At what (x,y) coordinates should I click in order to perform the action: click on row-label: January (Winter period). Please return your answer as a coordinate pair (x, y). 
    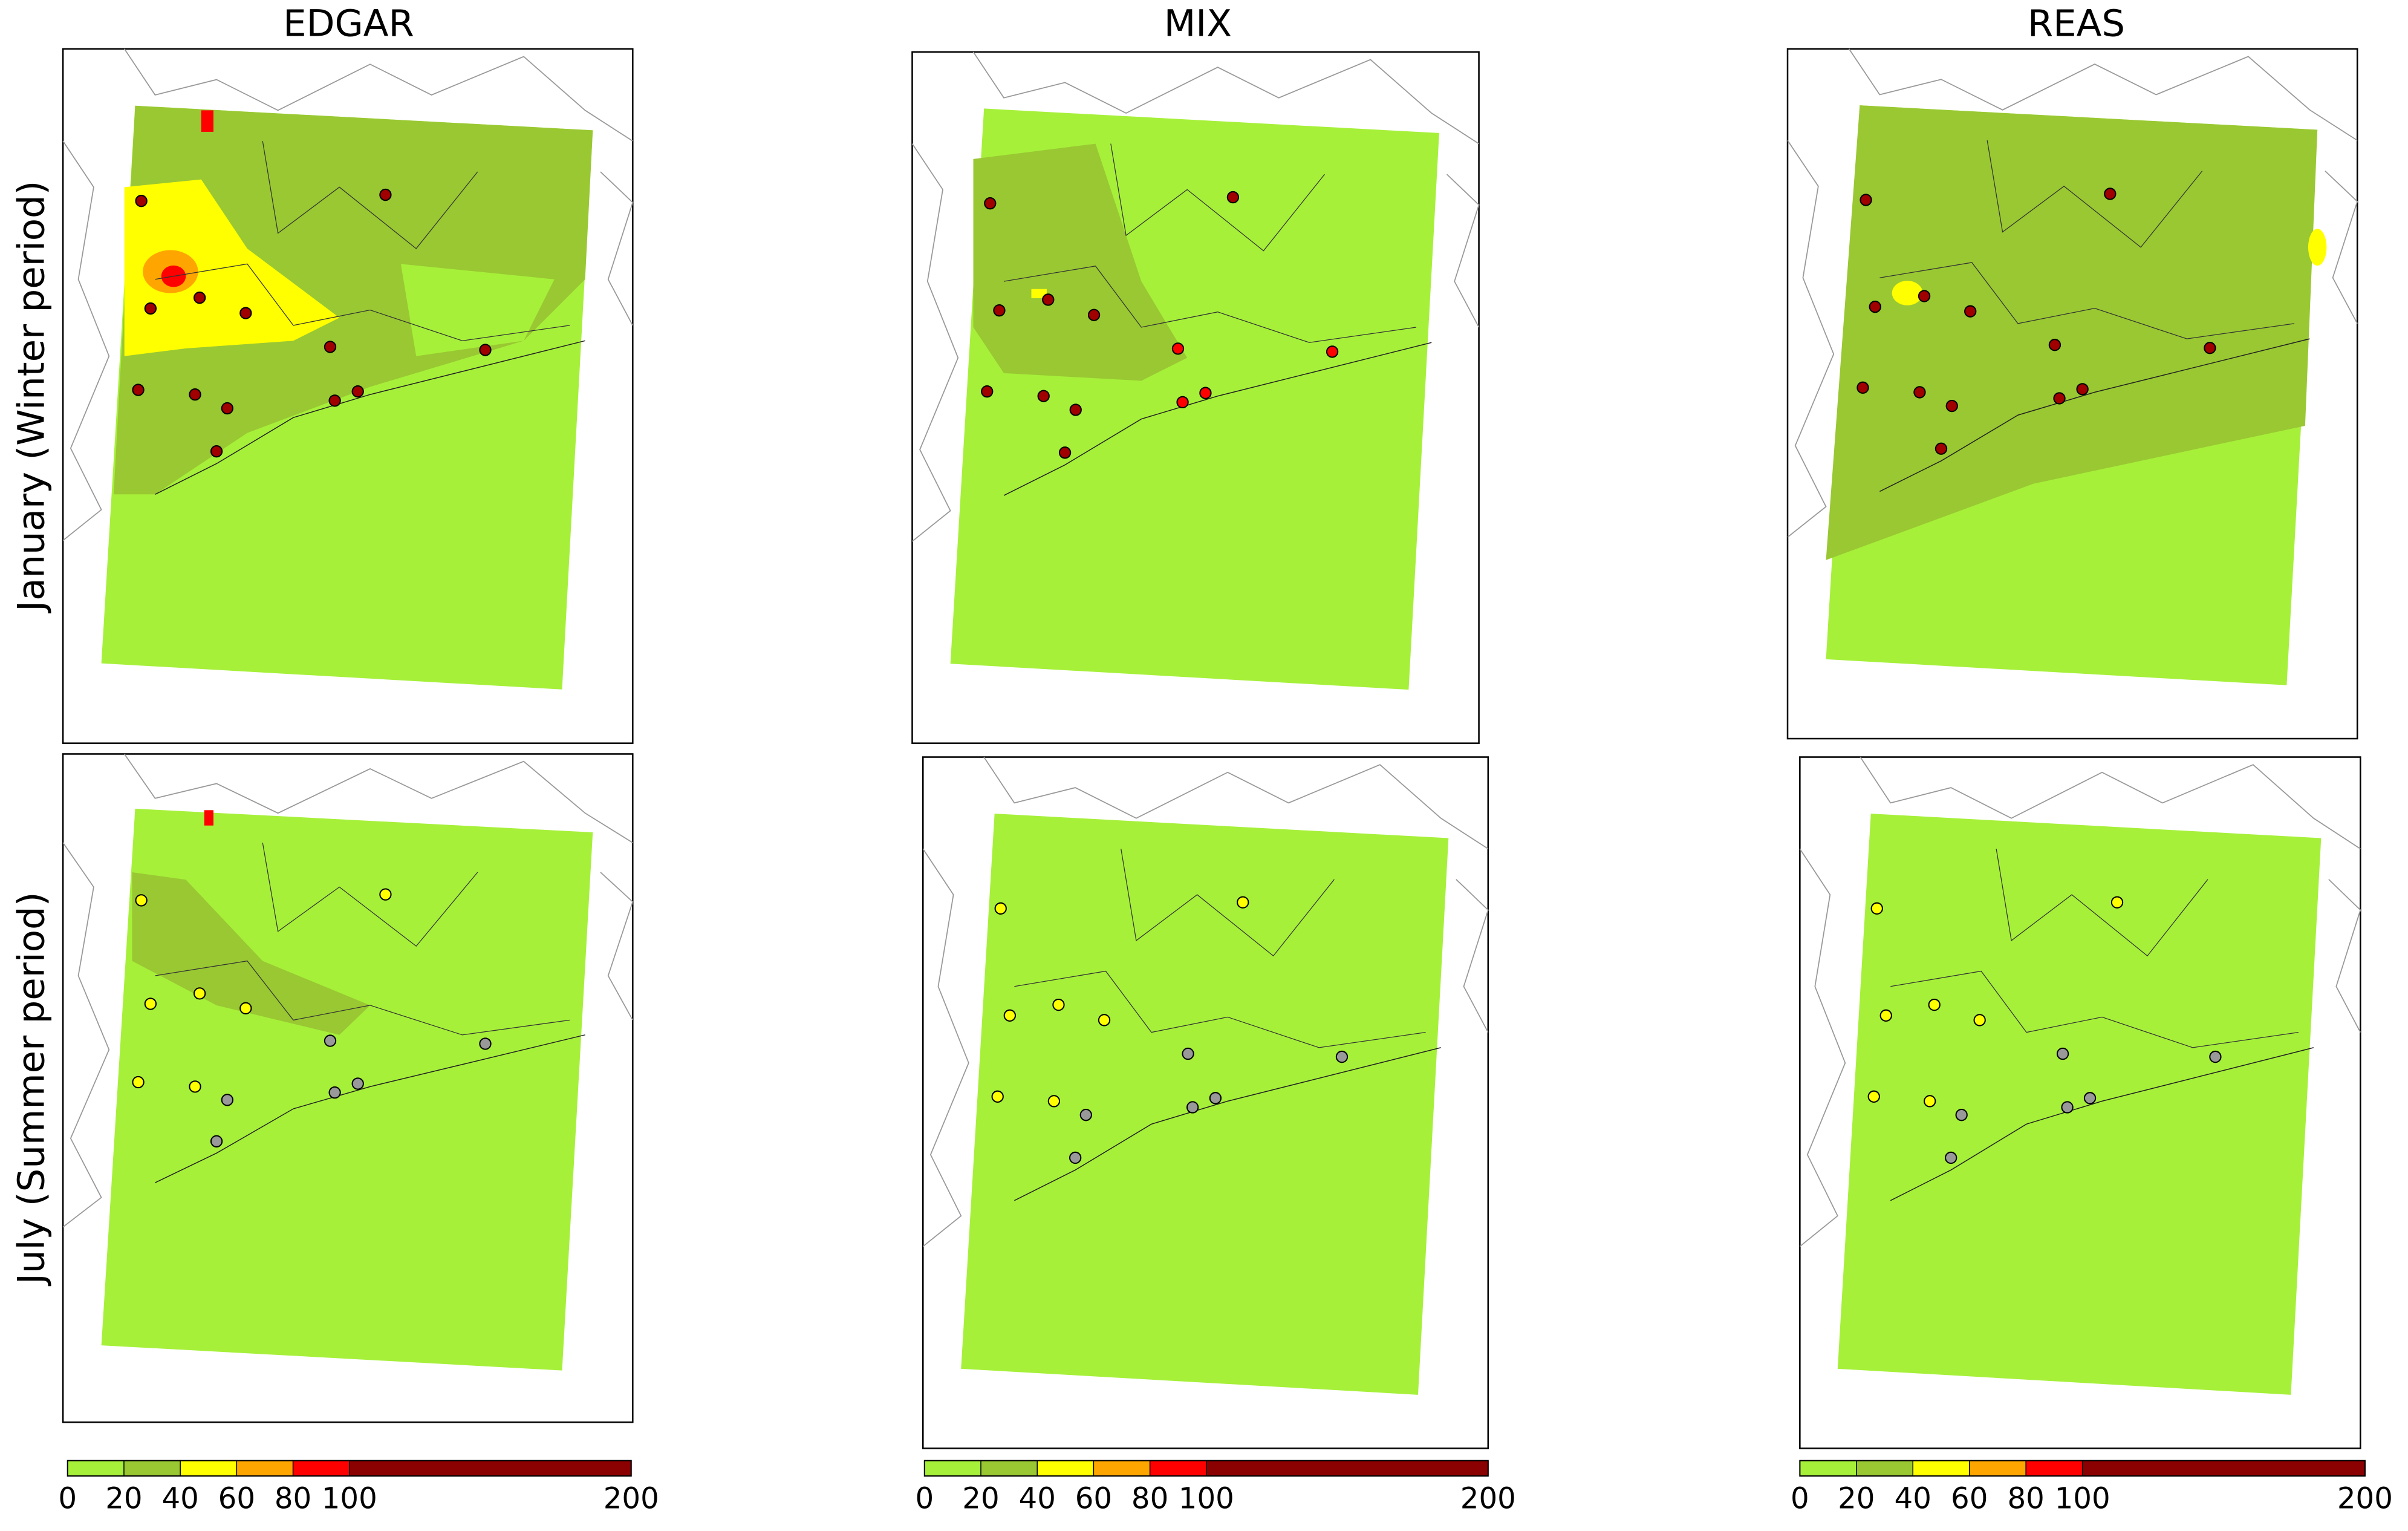
    Looking at the image, I should click on (32, 397).